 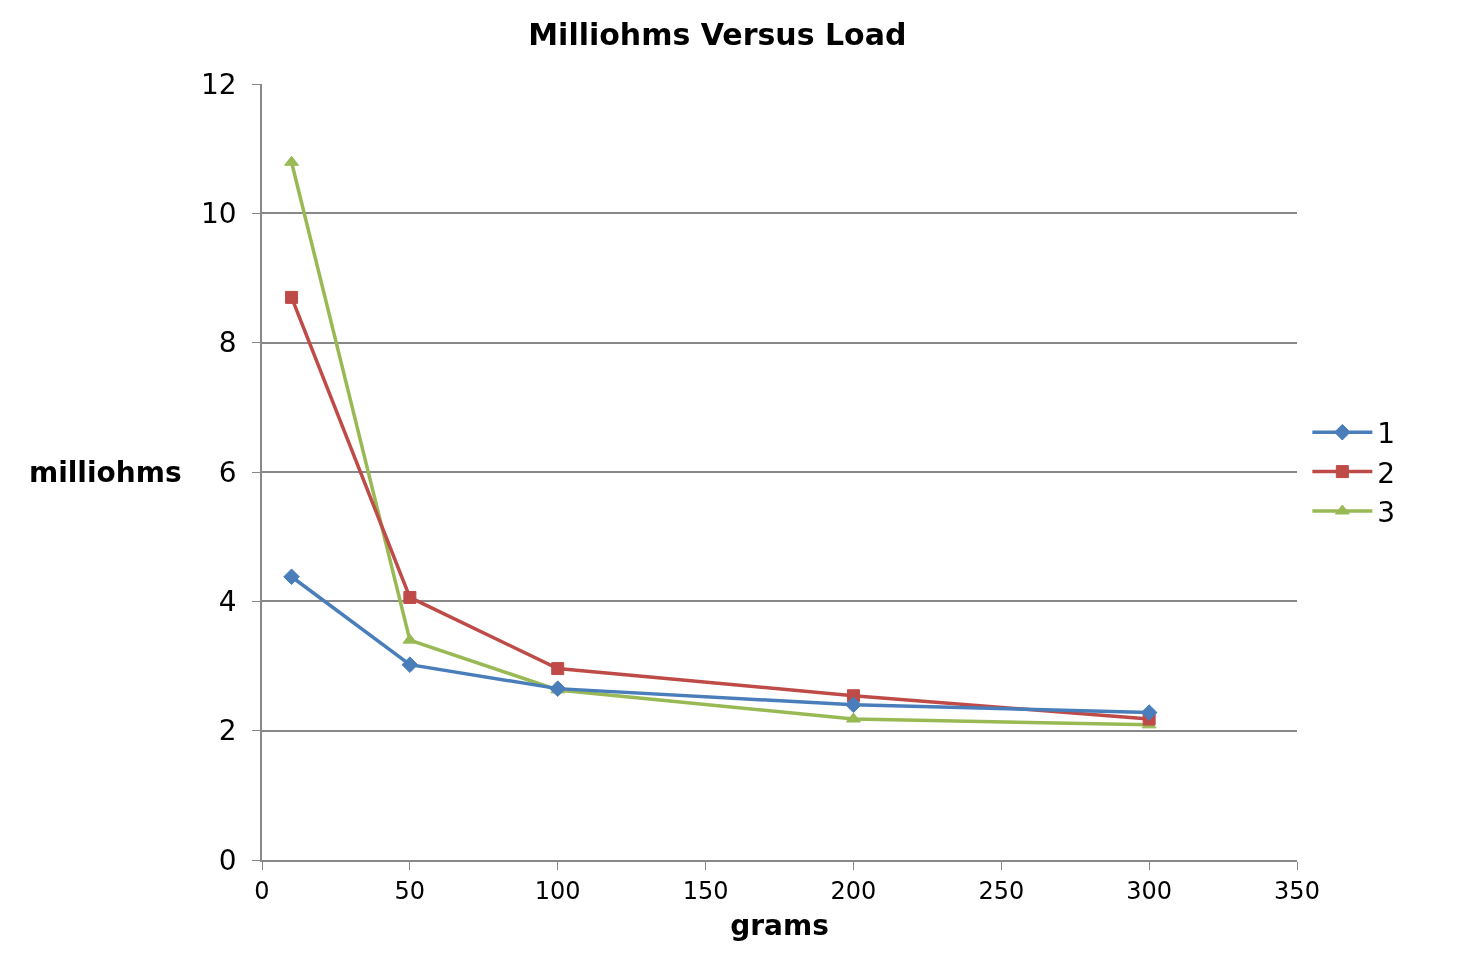 What do you see at coordinates (1386, 473) in the screenshot?
I see `legend-label: 2` at bounding box center [1386, 473].